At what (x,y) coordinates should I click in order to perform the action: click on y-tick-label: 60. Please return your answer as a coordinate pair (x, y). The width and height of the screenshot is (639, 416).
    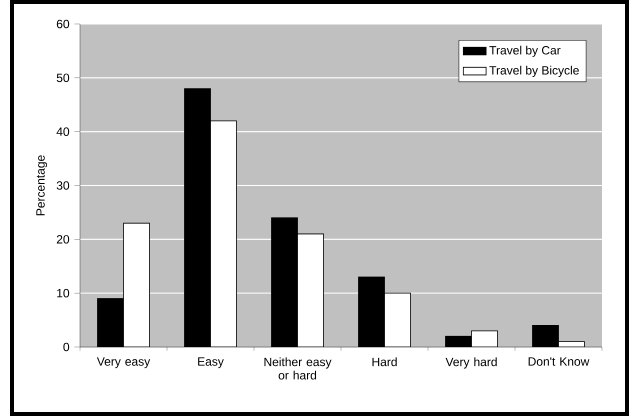
    Looking at the image, I should click on (63, 24).